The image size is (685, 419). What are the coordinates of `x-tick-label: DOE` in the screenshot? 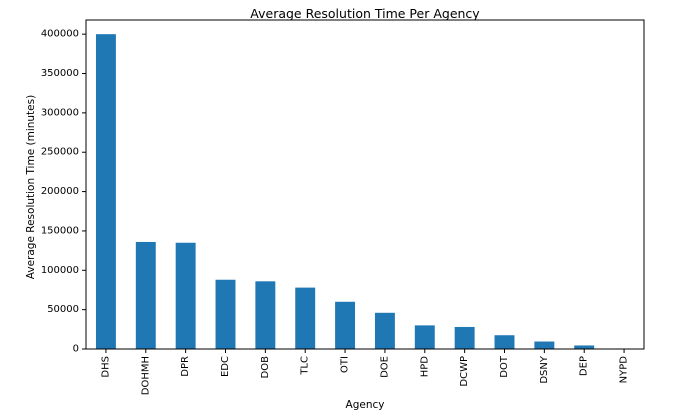 It's located at (384, 367).